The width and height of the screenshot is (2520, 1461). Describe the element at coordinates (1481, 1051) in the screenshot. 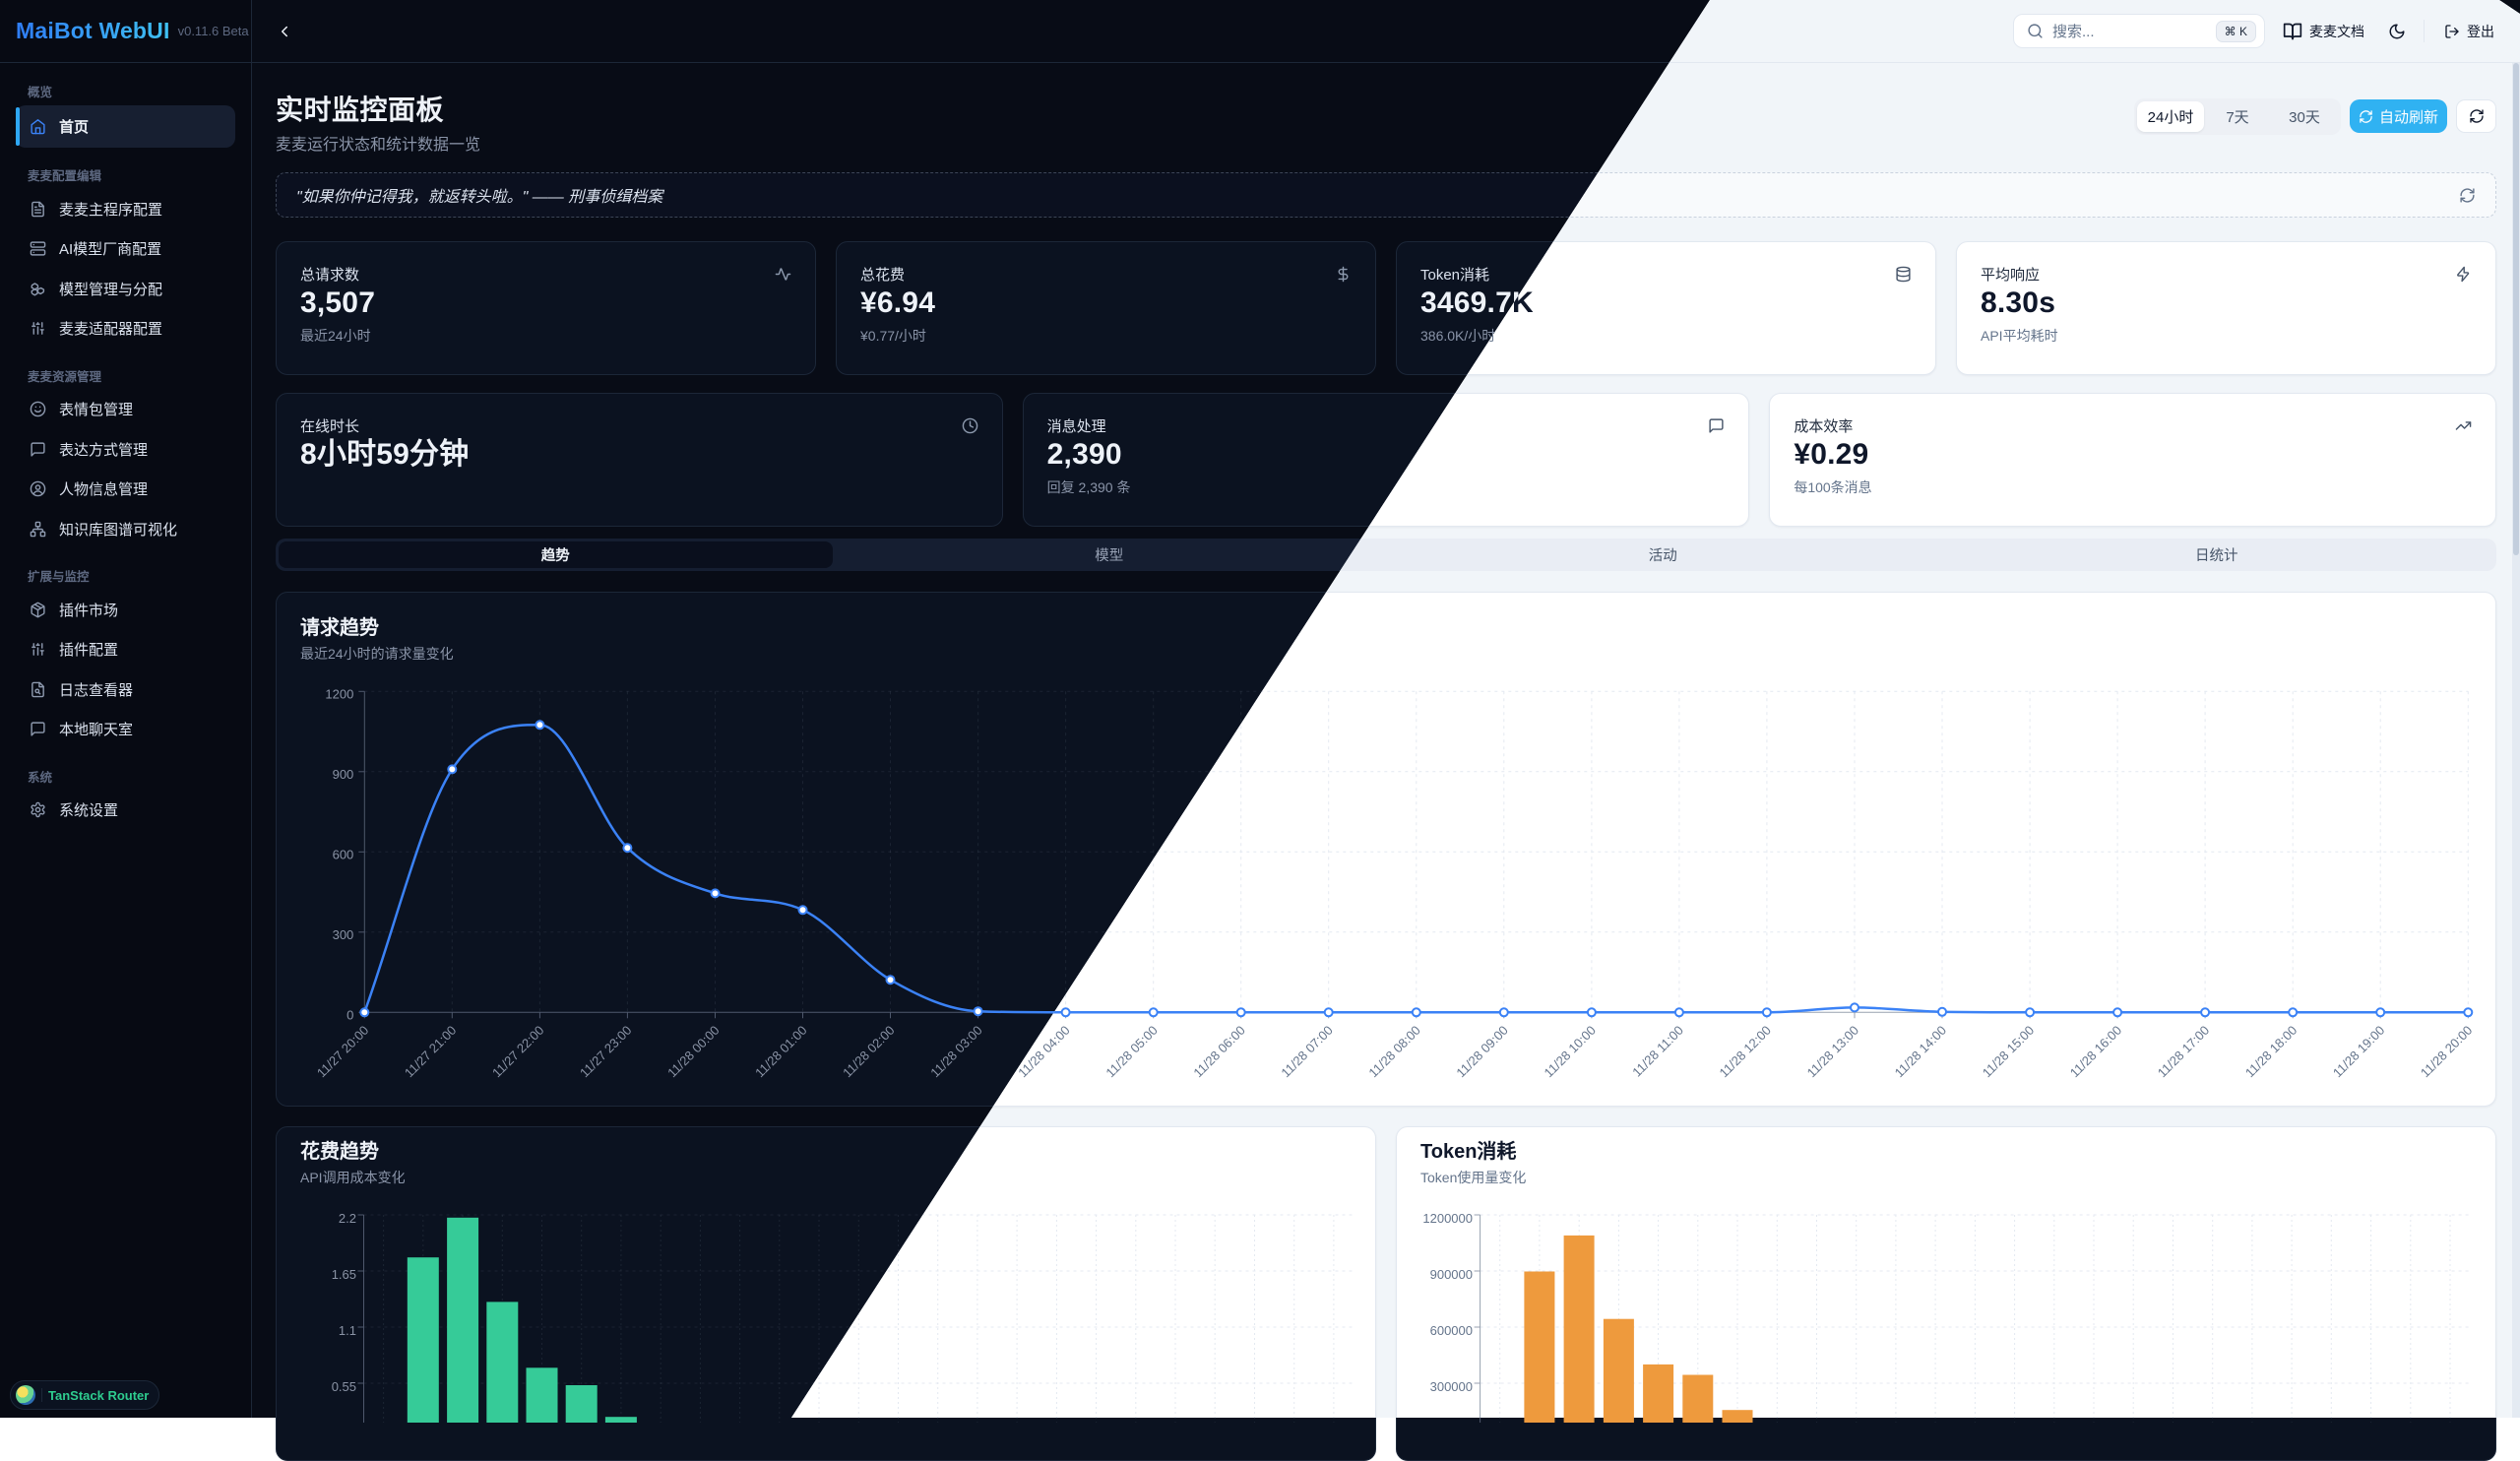

I see `svg-text: 11/28 09:00` at that location.